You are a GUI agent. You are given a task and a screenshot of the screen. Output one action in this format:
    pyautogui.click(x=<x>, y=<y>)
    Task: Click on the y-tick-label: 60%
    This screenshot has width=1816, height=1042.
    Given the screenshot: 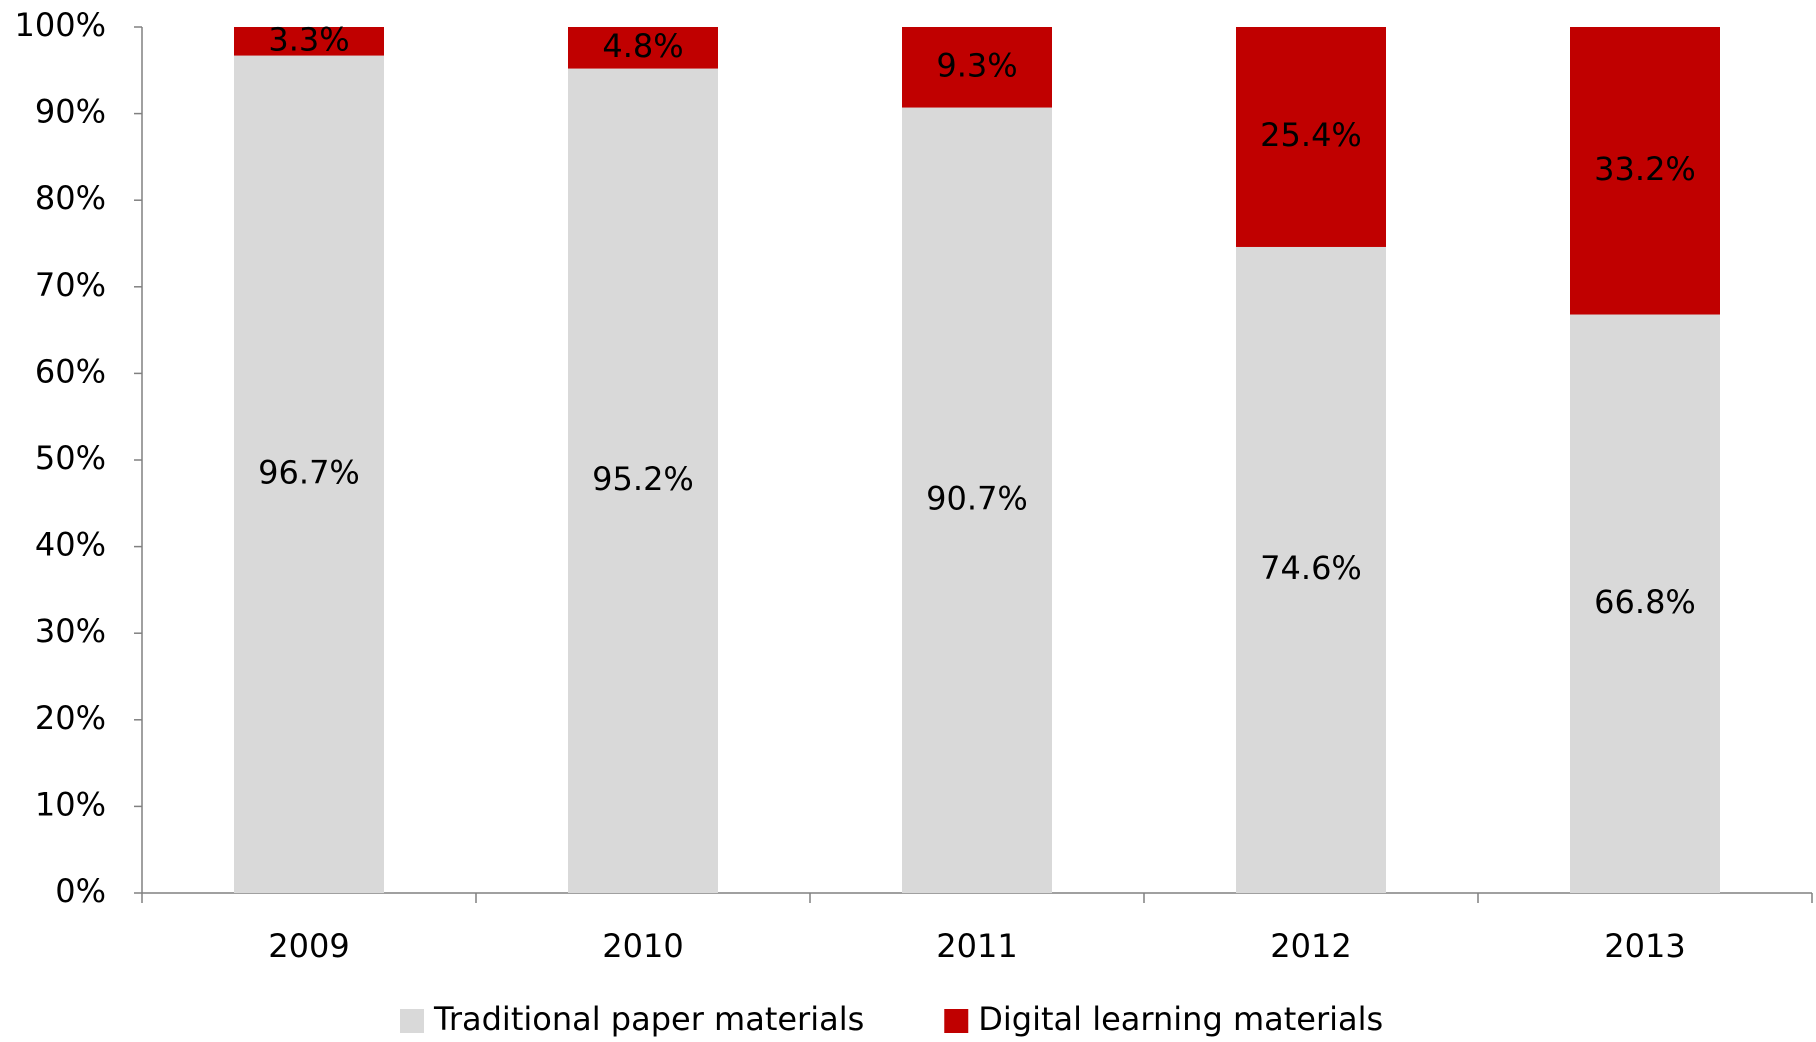 What is the action you would take?
    pyautogui.click(x=70, y=371)
    